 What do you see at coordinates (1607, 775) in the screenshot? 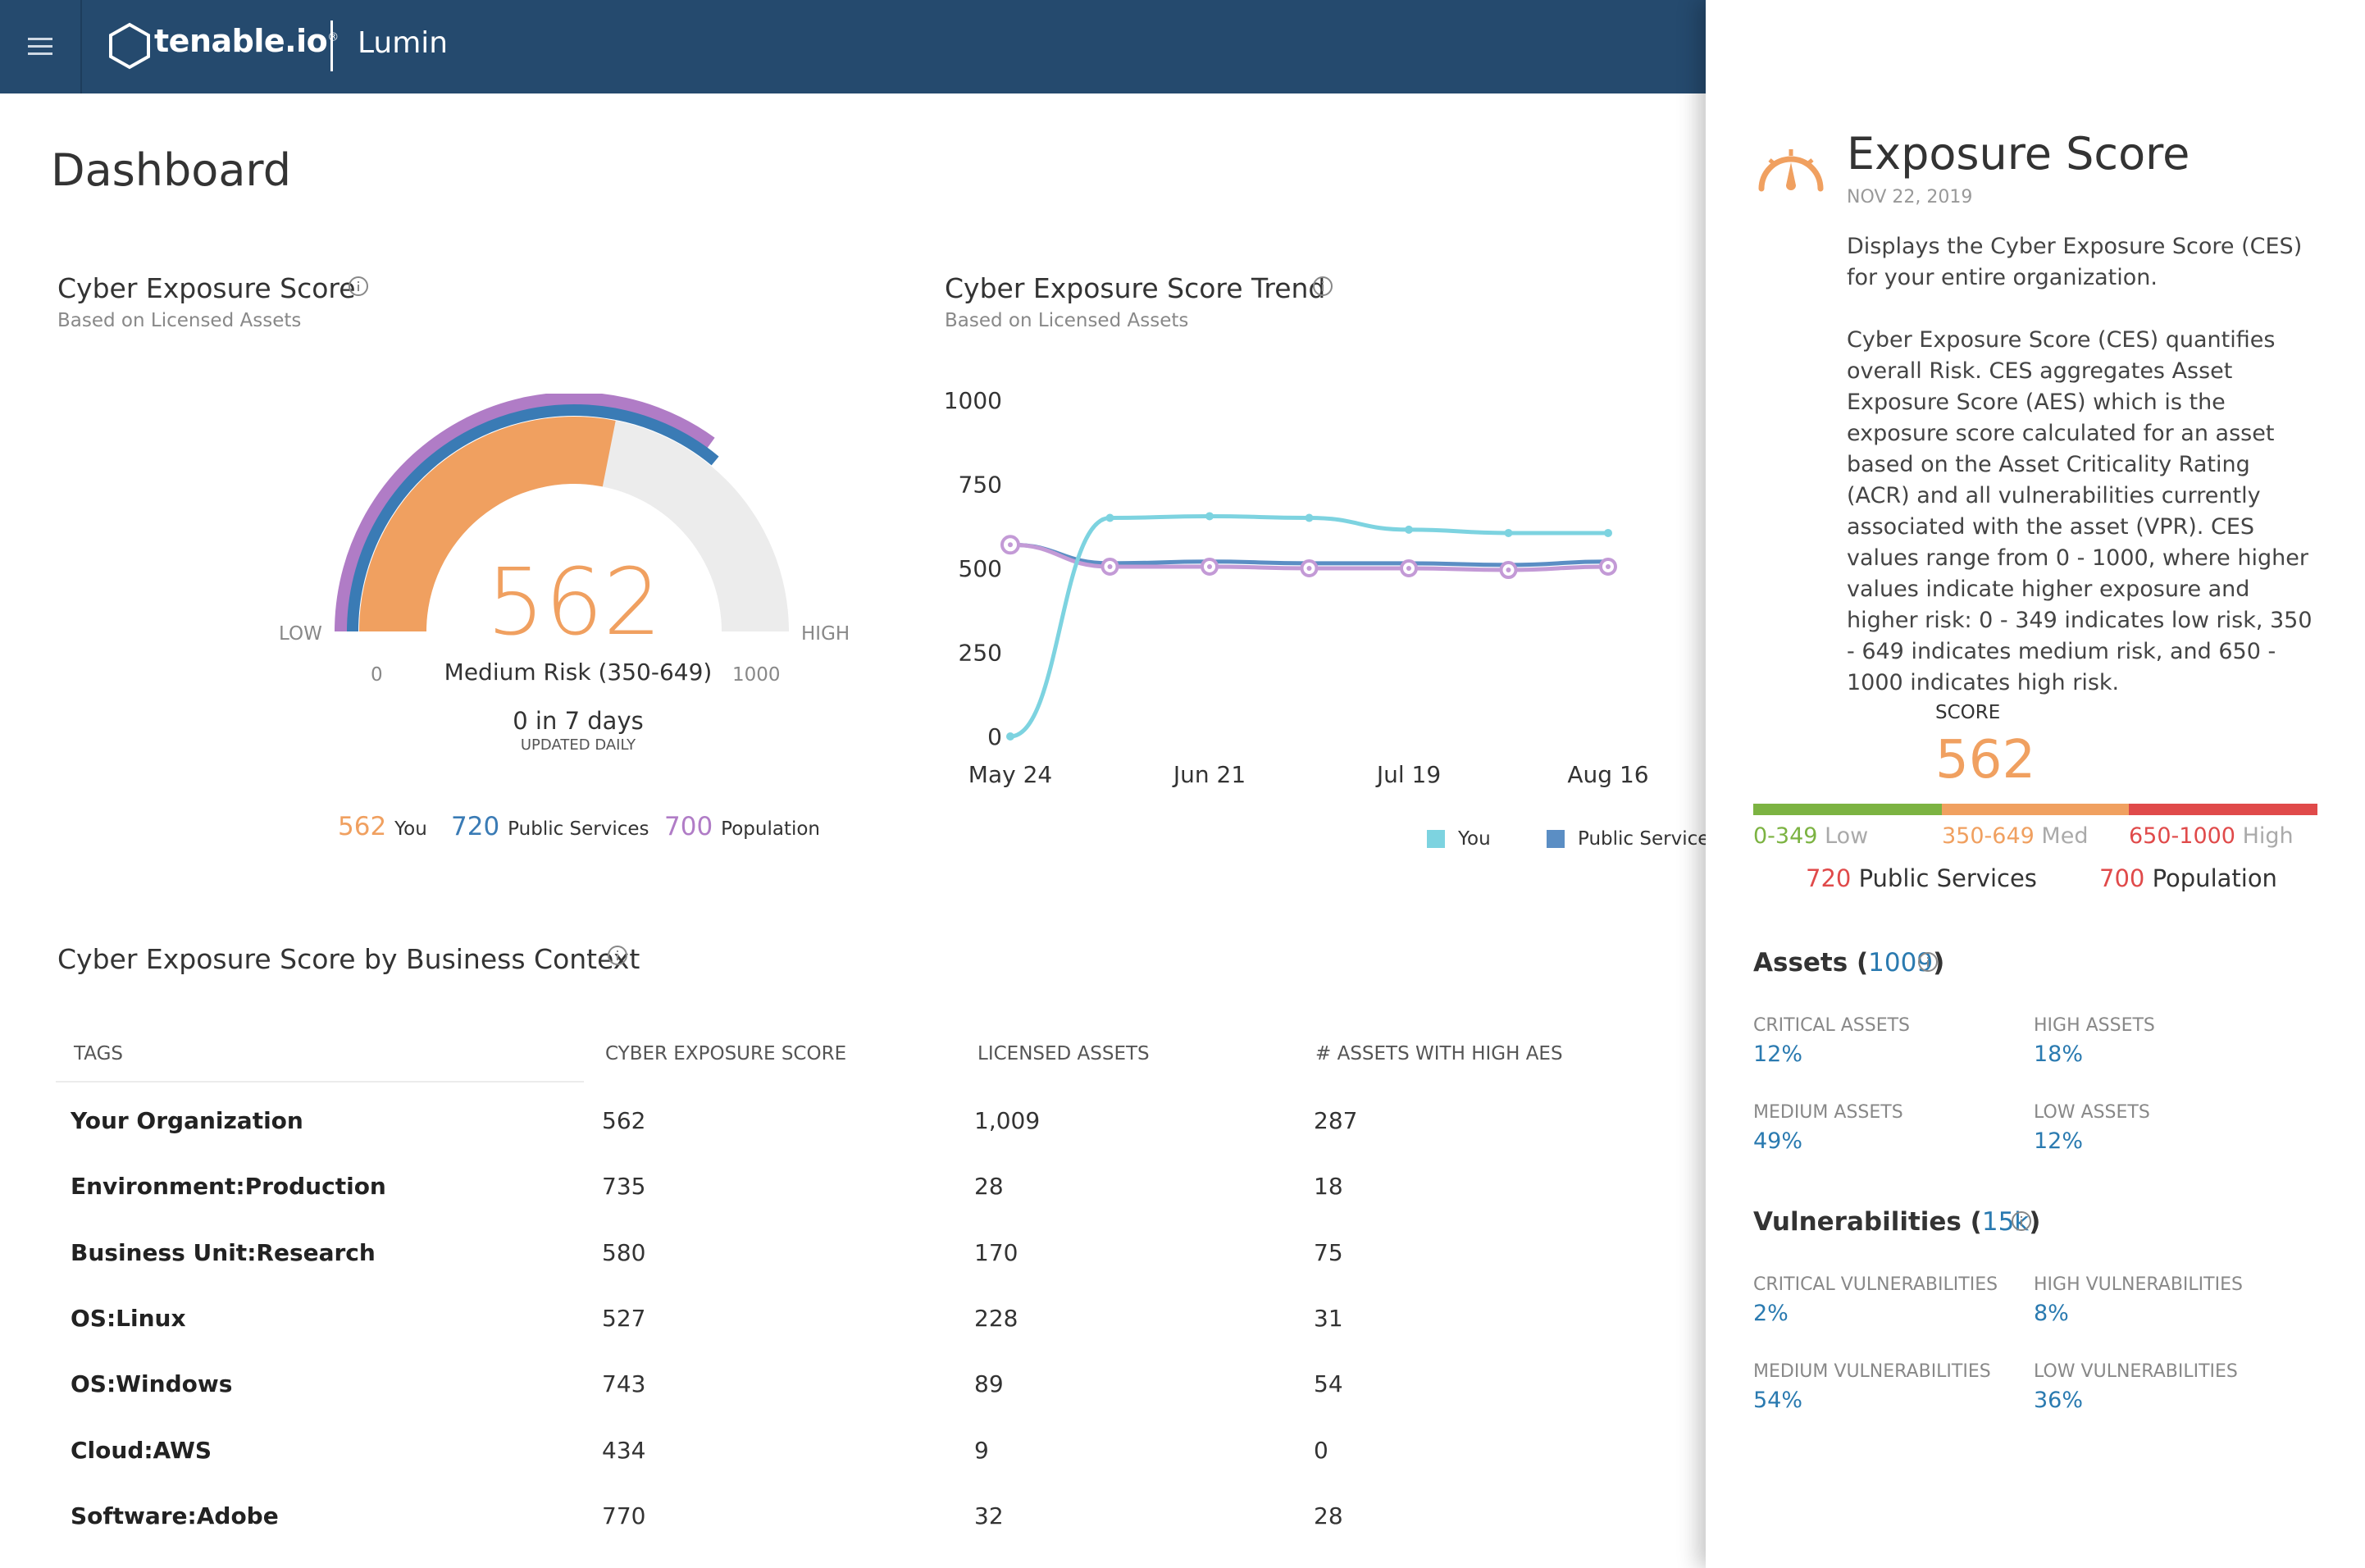
I see `x-tick-label: Aug 16` at bounding box center [1607, 775].